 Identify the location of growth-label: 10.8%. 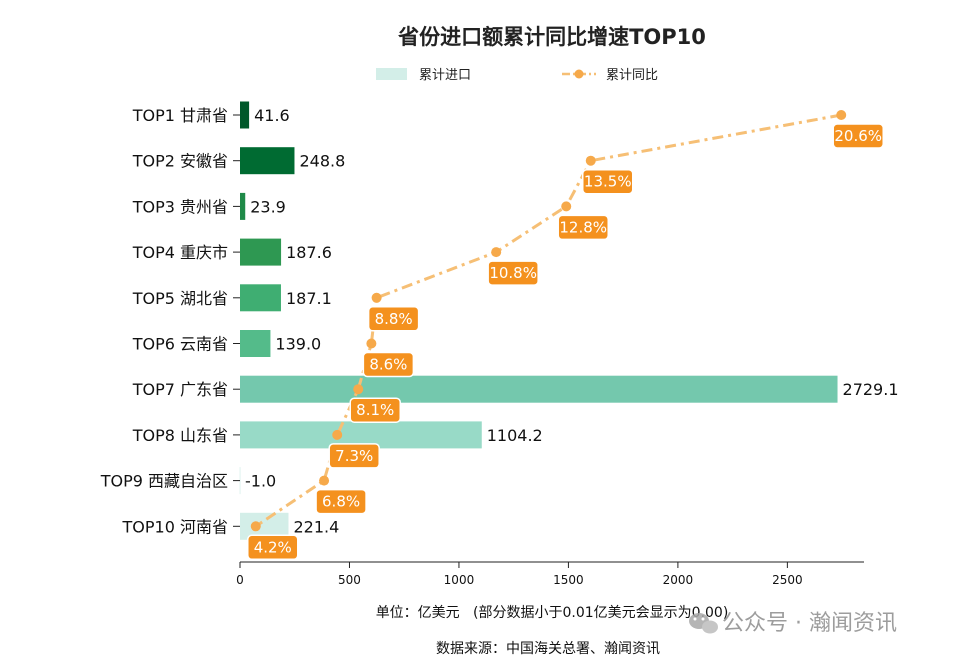
(513, 273).